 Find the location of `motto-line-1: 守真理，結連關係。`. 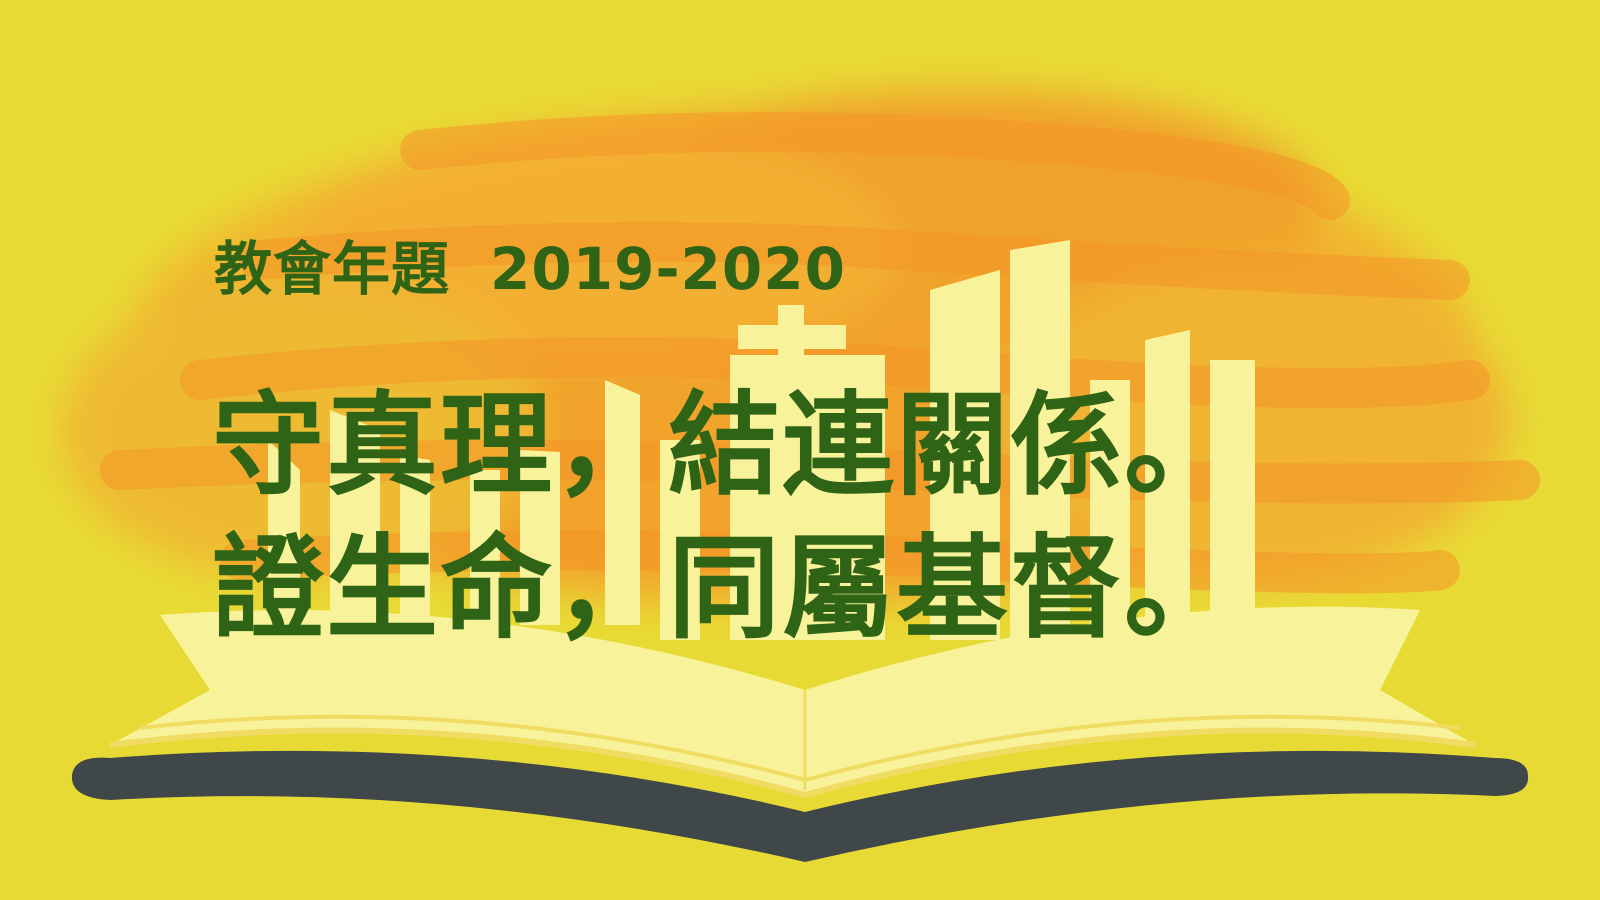

motto-line-1: 守真理，結連關係。 is located at coordinates (725, 446).